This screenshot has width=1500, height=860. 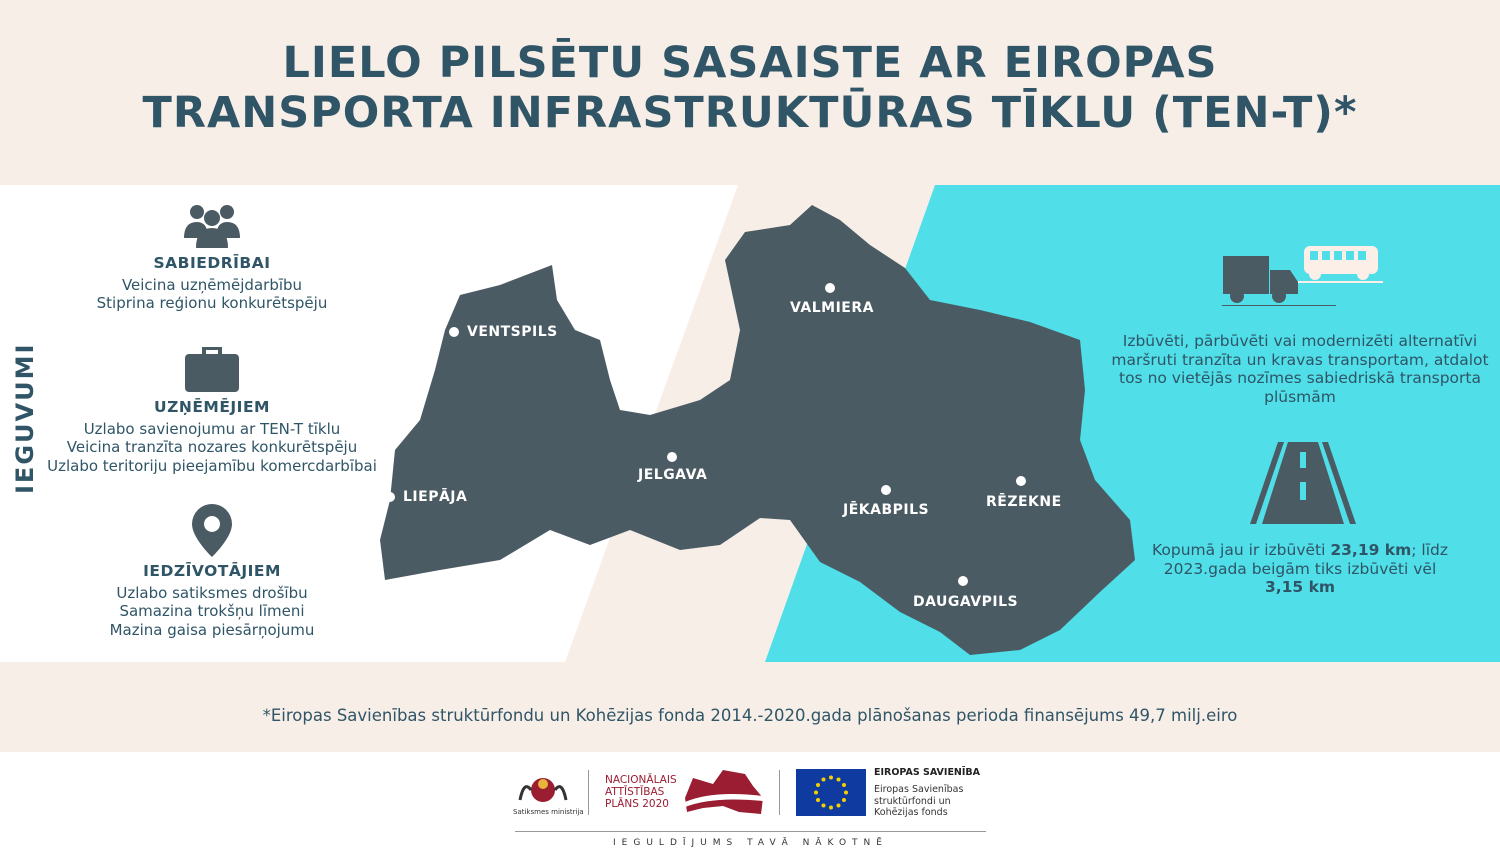 I want to click on people-icon, so click(x=212, y=226).